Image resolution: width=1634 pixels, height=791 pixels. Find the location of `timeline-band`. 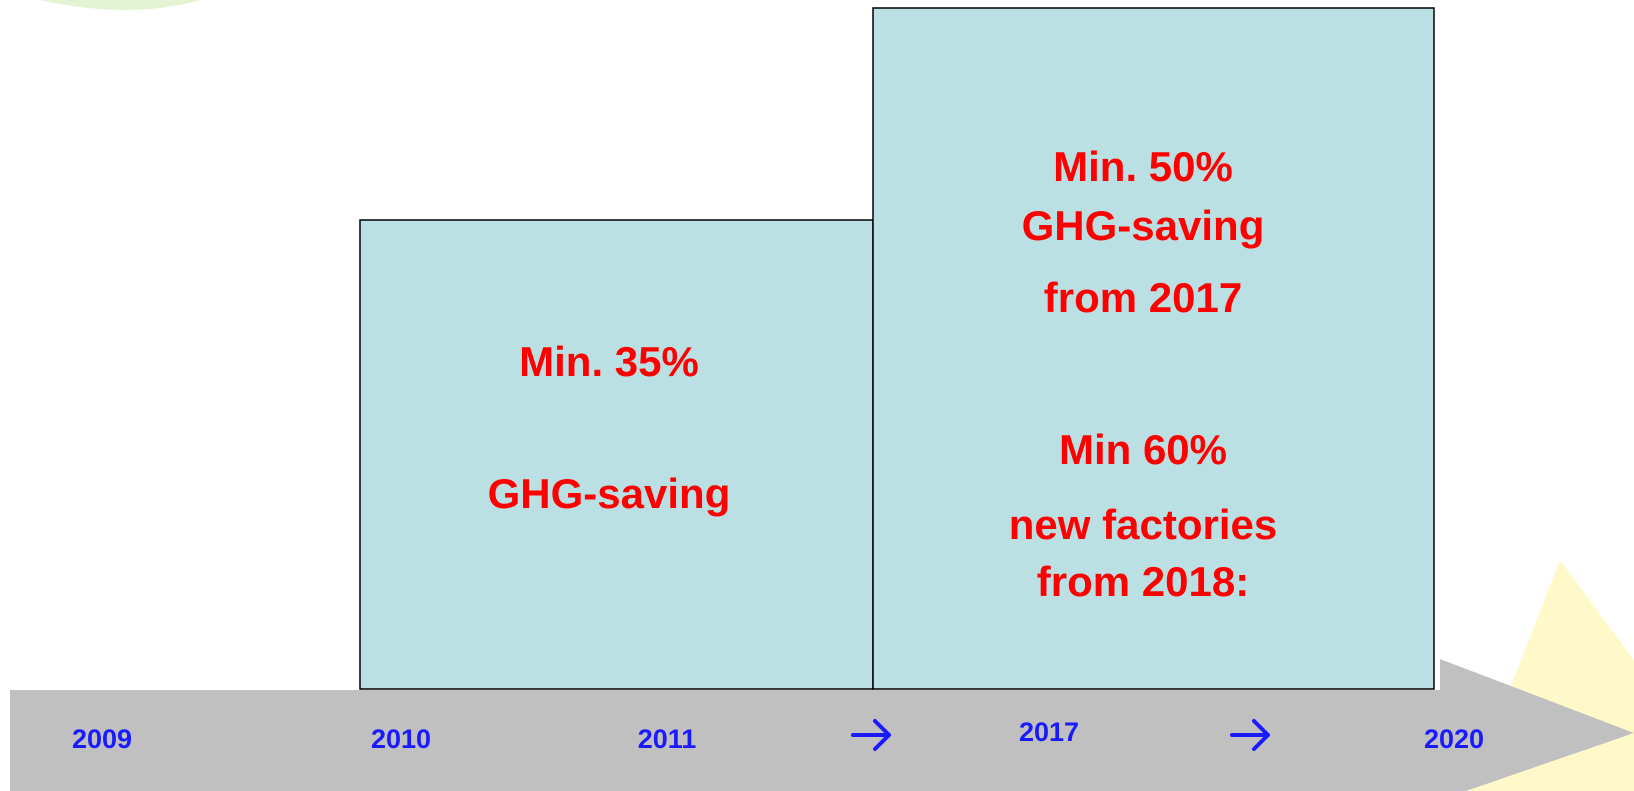

timeline-band is located at coordinates (726, 740).